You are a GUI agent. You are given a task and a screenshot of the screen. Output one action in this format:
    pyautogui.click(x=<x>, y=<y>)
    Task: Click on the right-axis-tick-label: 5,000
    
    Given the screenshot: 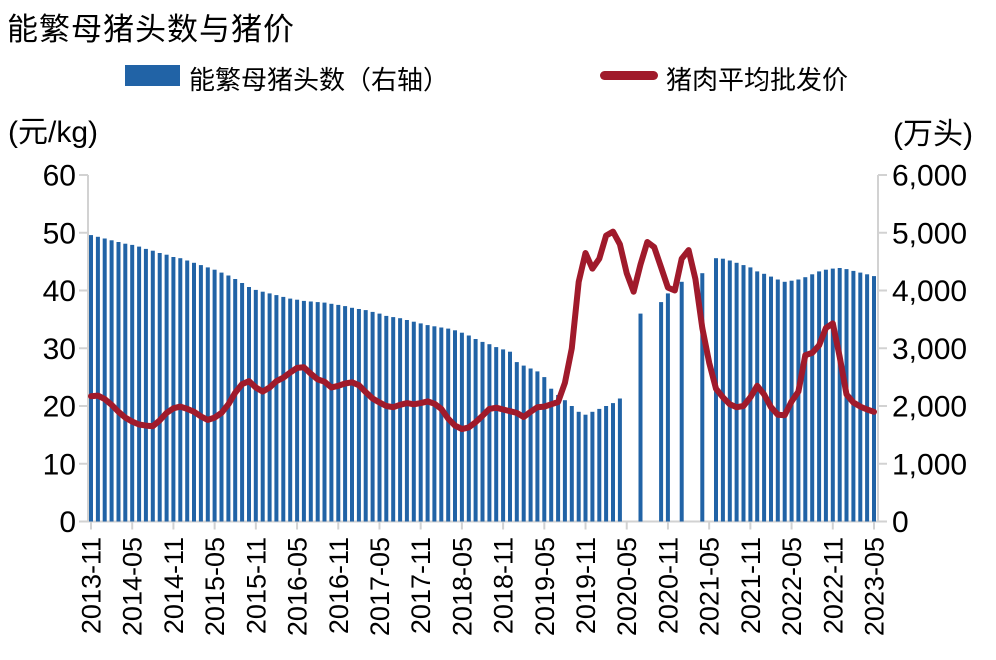 What is the action you would take?
    pyautogui.click(x=929, y=233)
    